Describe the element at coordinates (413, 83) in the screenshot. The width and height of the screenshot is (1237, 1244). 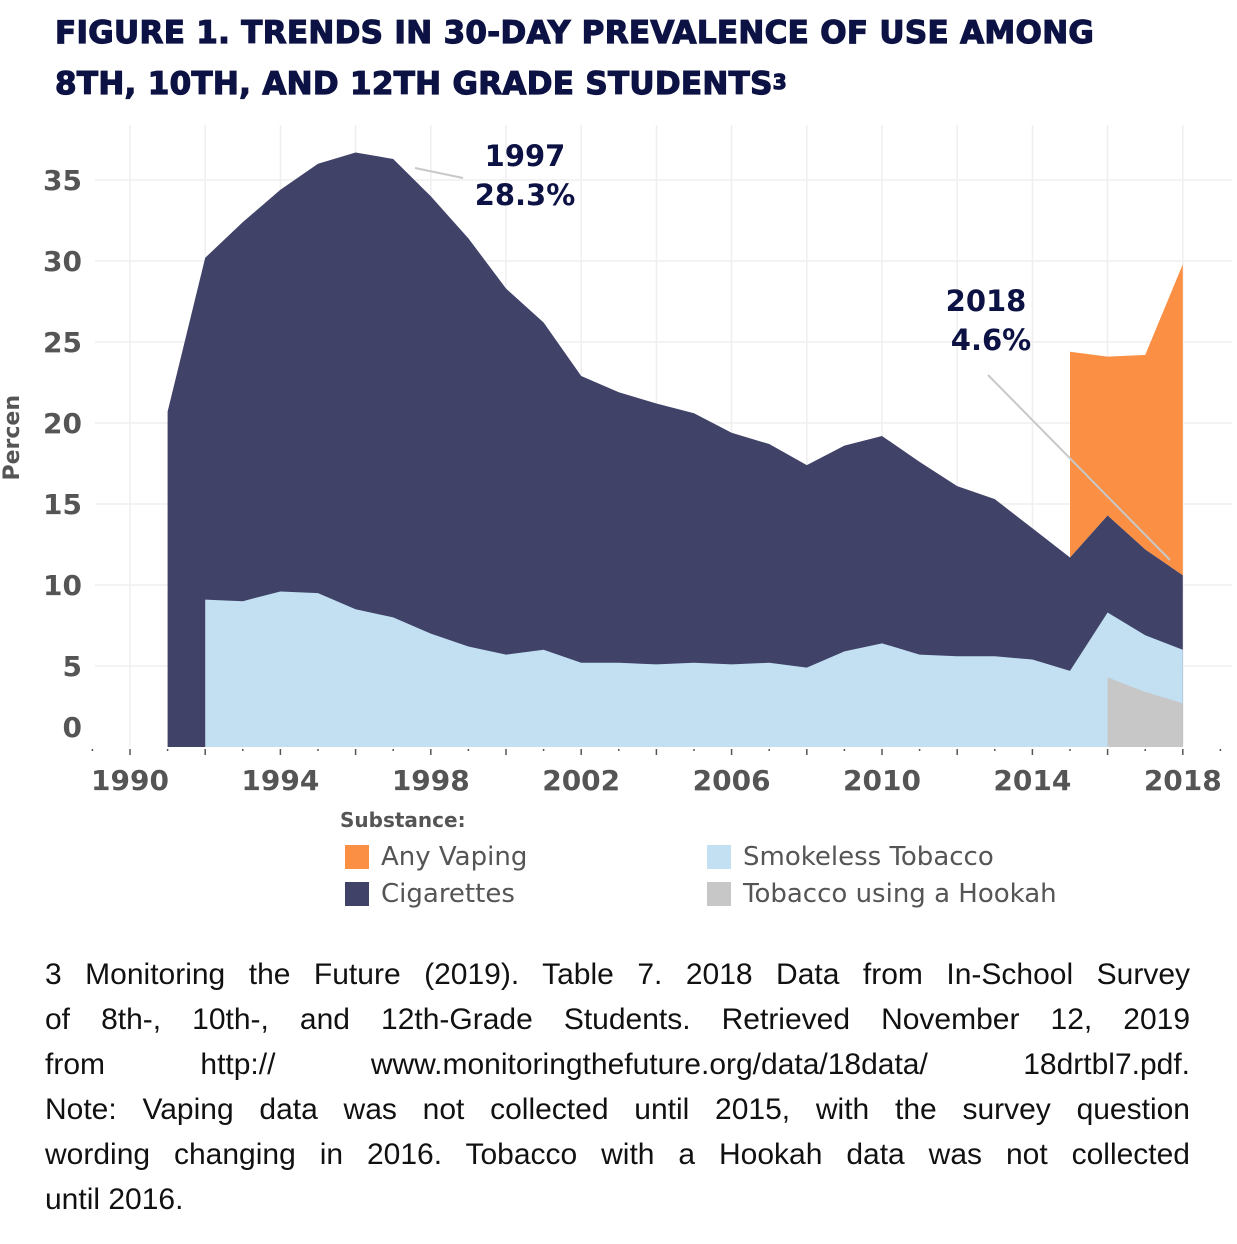
I see `title-line-2-text: 8TH, 10TH, AND 12TH GRADE STUDENTS` at that location.